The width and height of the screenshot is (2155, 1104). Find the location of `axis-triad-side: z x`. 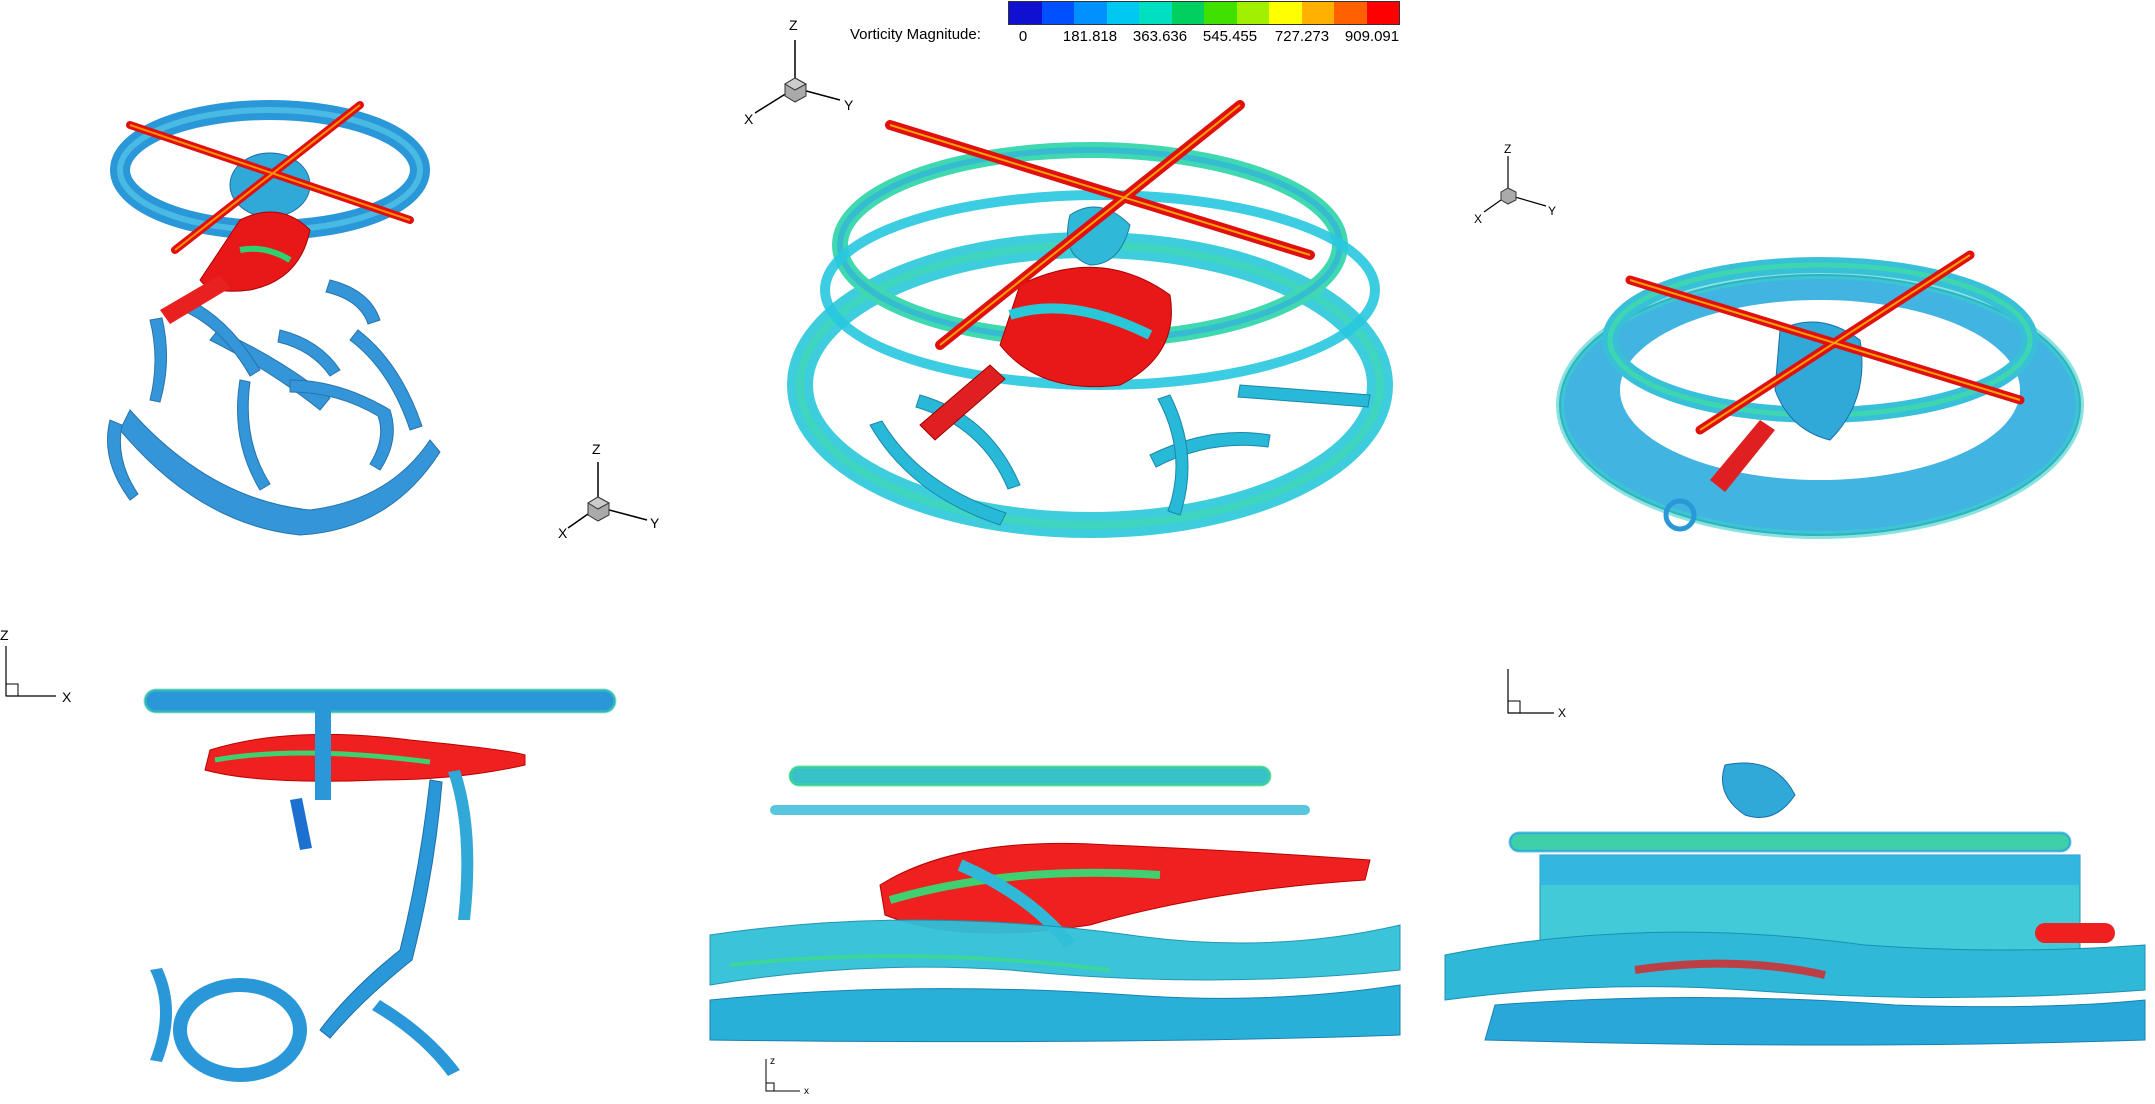

axis-triad-side: z x is located at coordinates (790, 1077).